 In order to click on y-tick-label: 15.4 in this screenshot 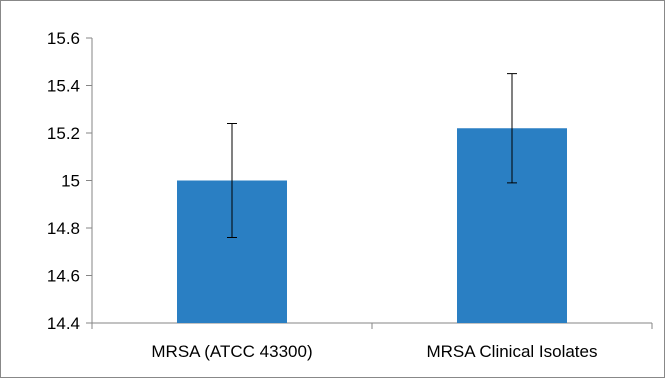, I will do `click(63, 86)`.